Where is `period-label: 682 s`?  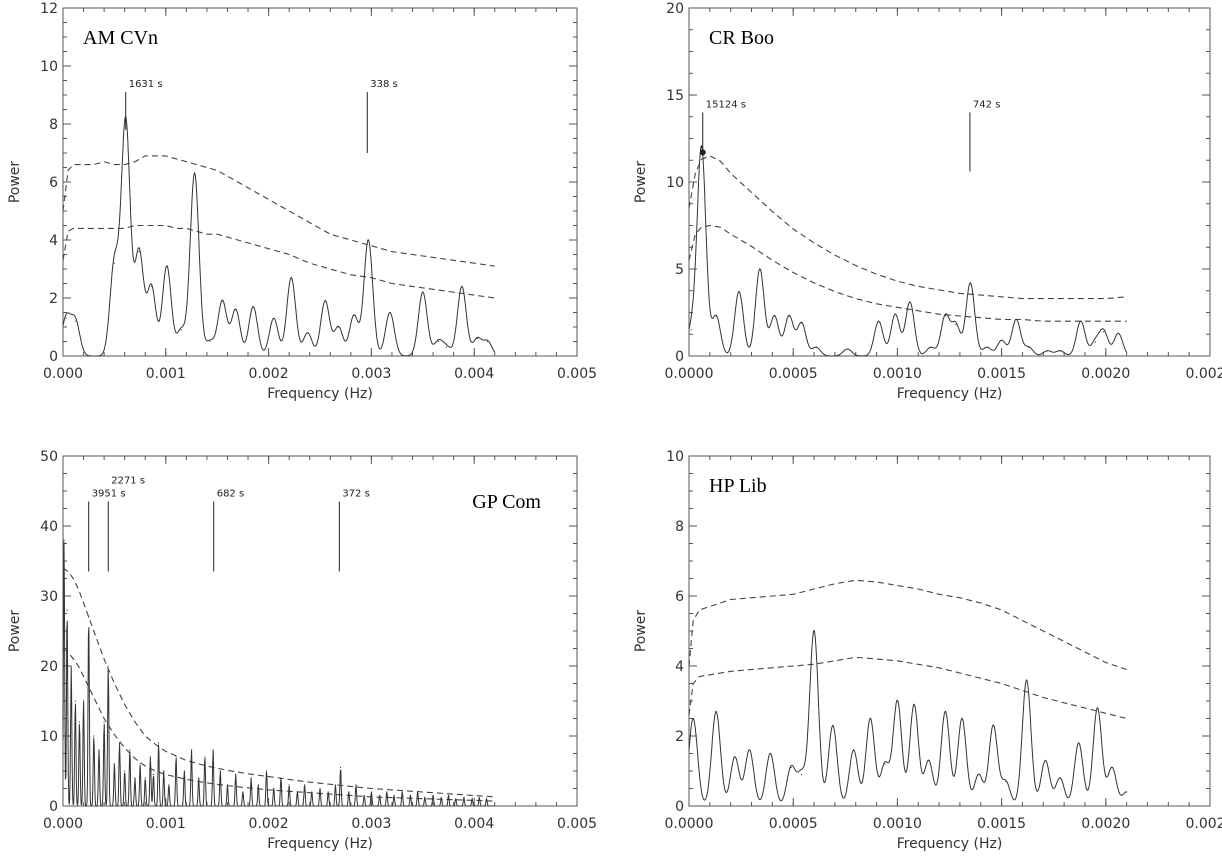
period-label: 682 s is located at coordinates (230, 494).